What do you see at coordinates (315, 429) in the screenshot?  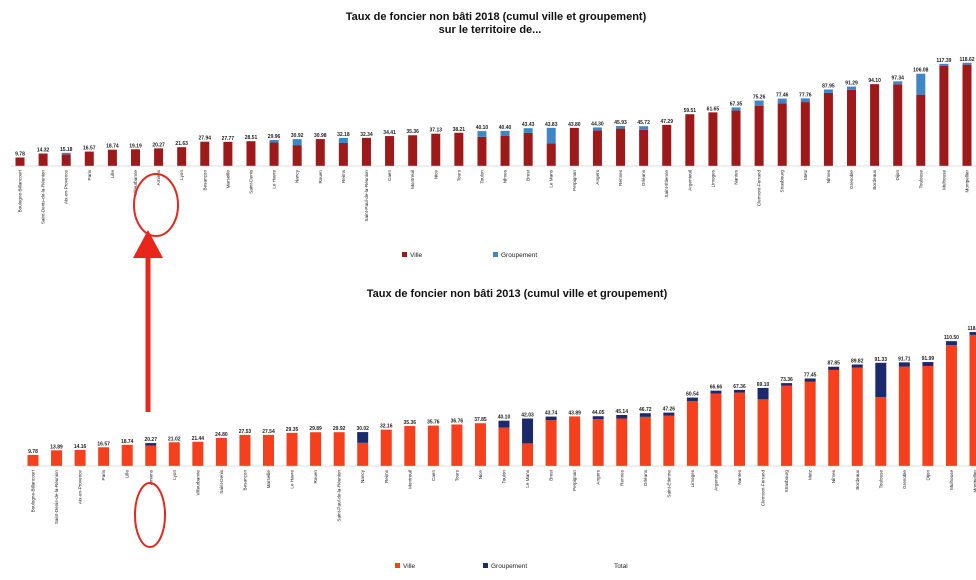 I see `bar-value-label: 29.89` at bounding box center [315, 429].